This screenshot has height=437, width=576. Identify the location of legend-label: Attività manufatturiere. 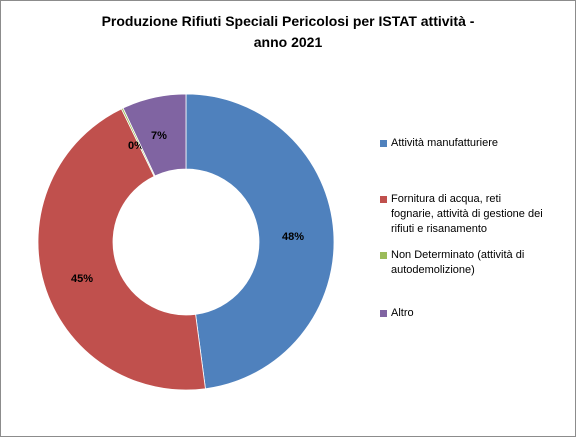
(444, 143).